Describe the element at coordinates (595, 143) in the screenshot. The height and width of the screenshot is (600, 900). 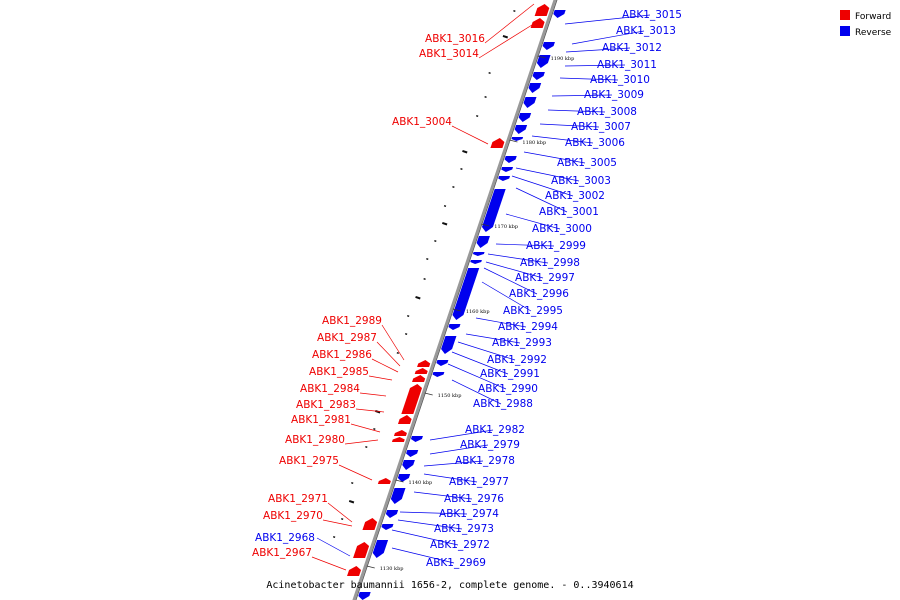
I see `reverse-gene-label: ABK1_3006` at that location.